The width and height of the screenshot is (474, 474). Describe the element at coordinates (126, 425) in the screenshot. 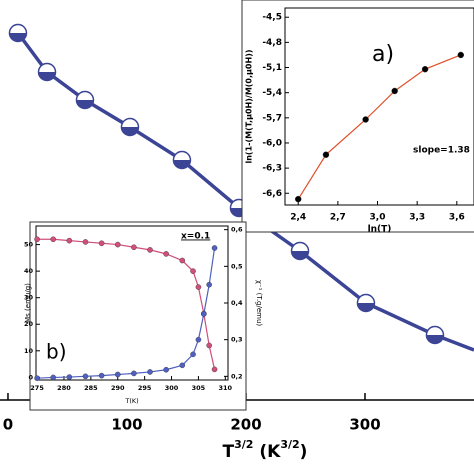

I see `x-tick-label: 100` at that location.